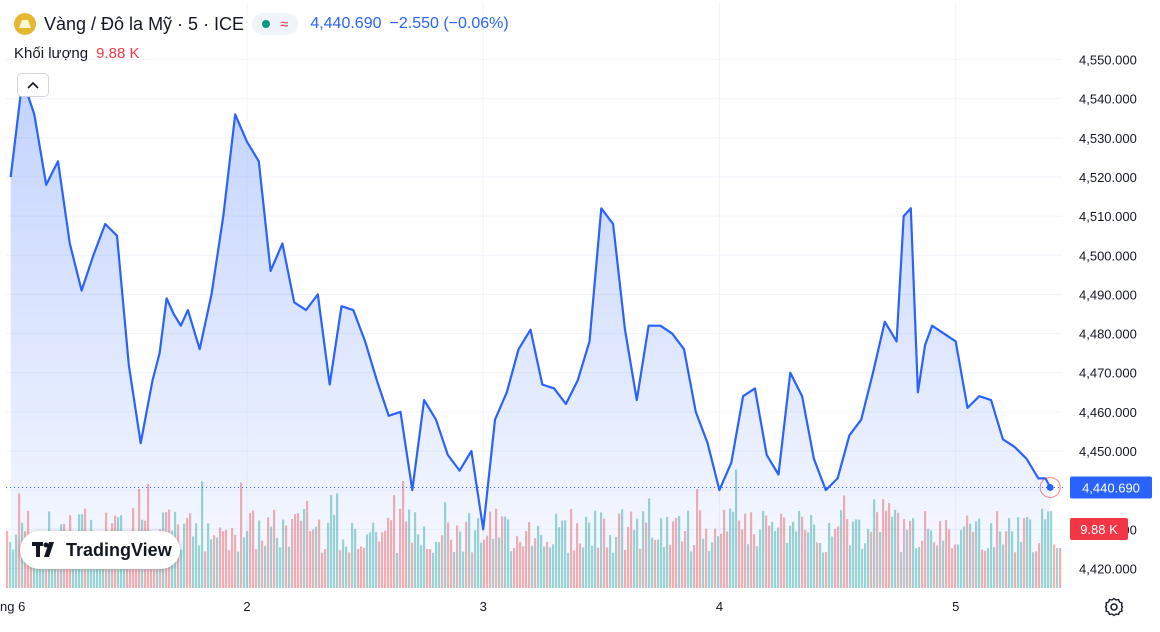 The height and width of the screenshot is (632, 1160). I want to click on tradingview-logo-text: TradingView, so click(119, 549).